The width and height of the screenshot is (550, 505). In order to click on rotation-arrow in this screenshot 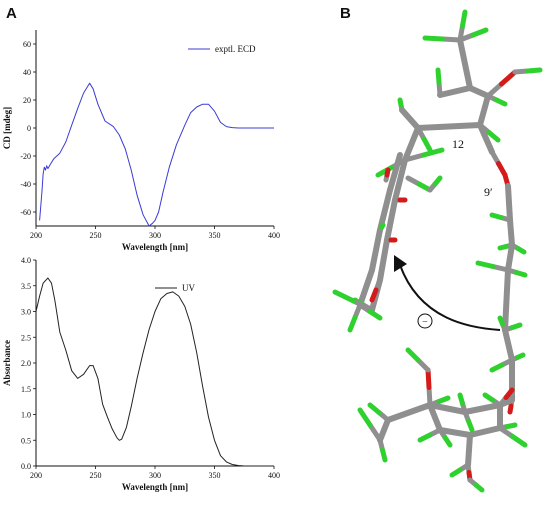, I will do `click(450, 297)`.